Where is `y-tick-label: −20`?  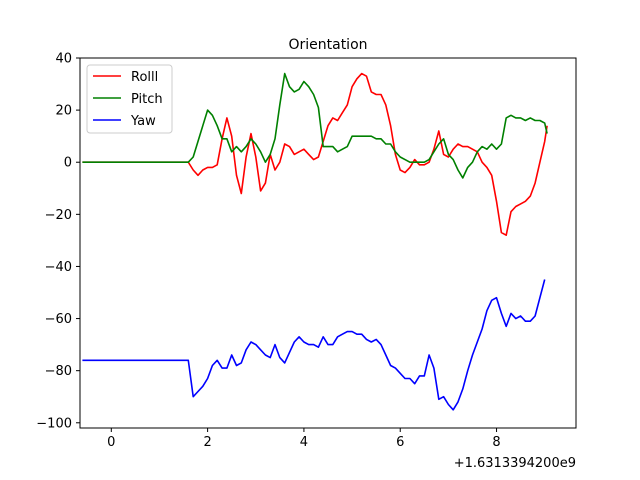 y-tick-label: −20 is located at coordinates (58, 215).